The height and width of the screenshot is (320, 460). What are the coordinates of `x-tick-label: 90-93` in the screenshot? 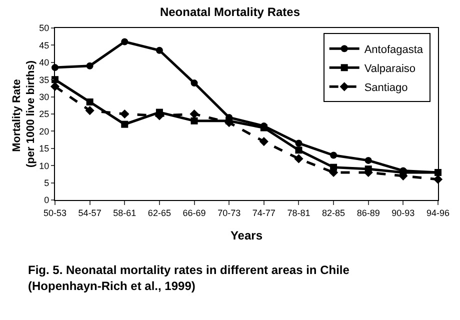 It's located at (403, 213).